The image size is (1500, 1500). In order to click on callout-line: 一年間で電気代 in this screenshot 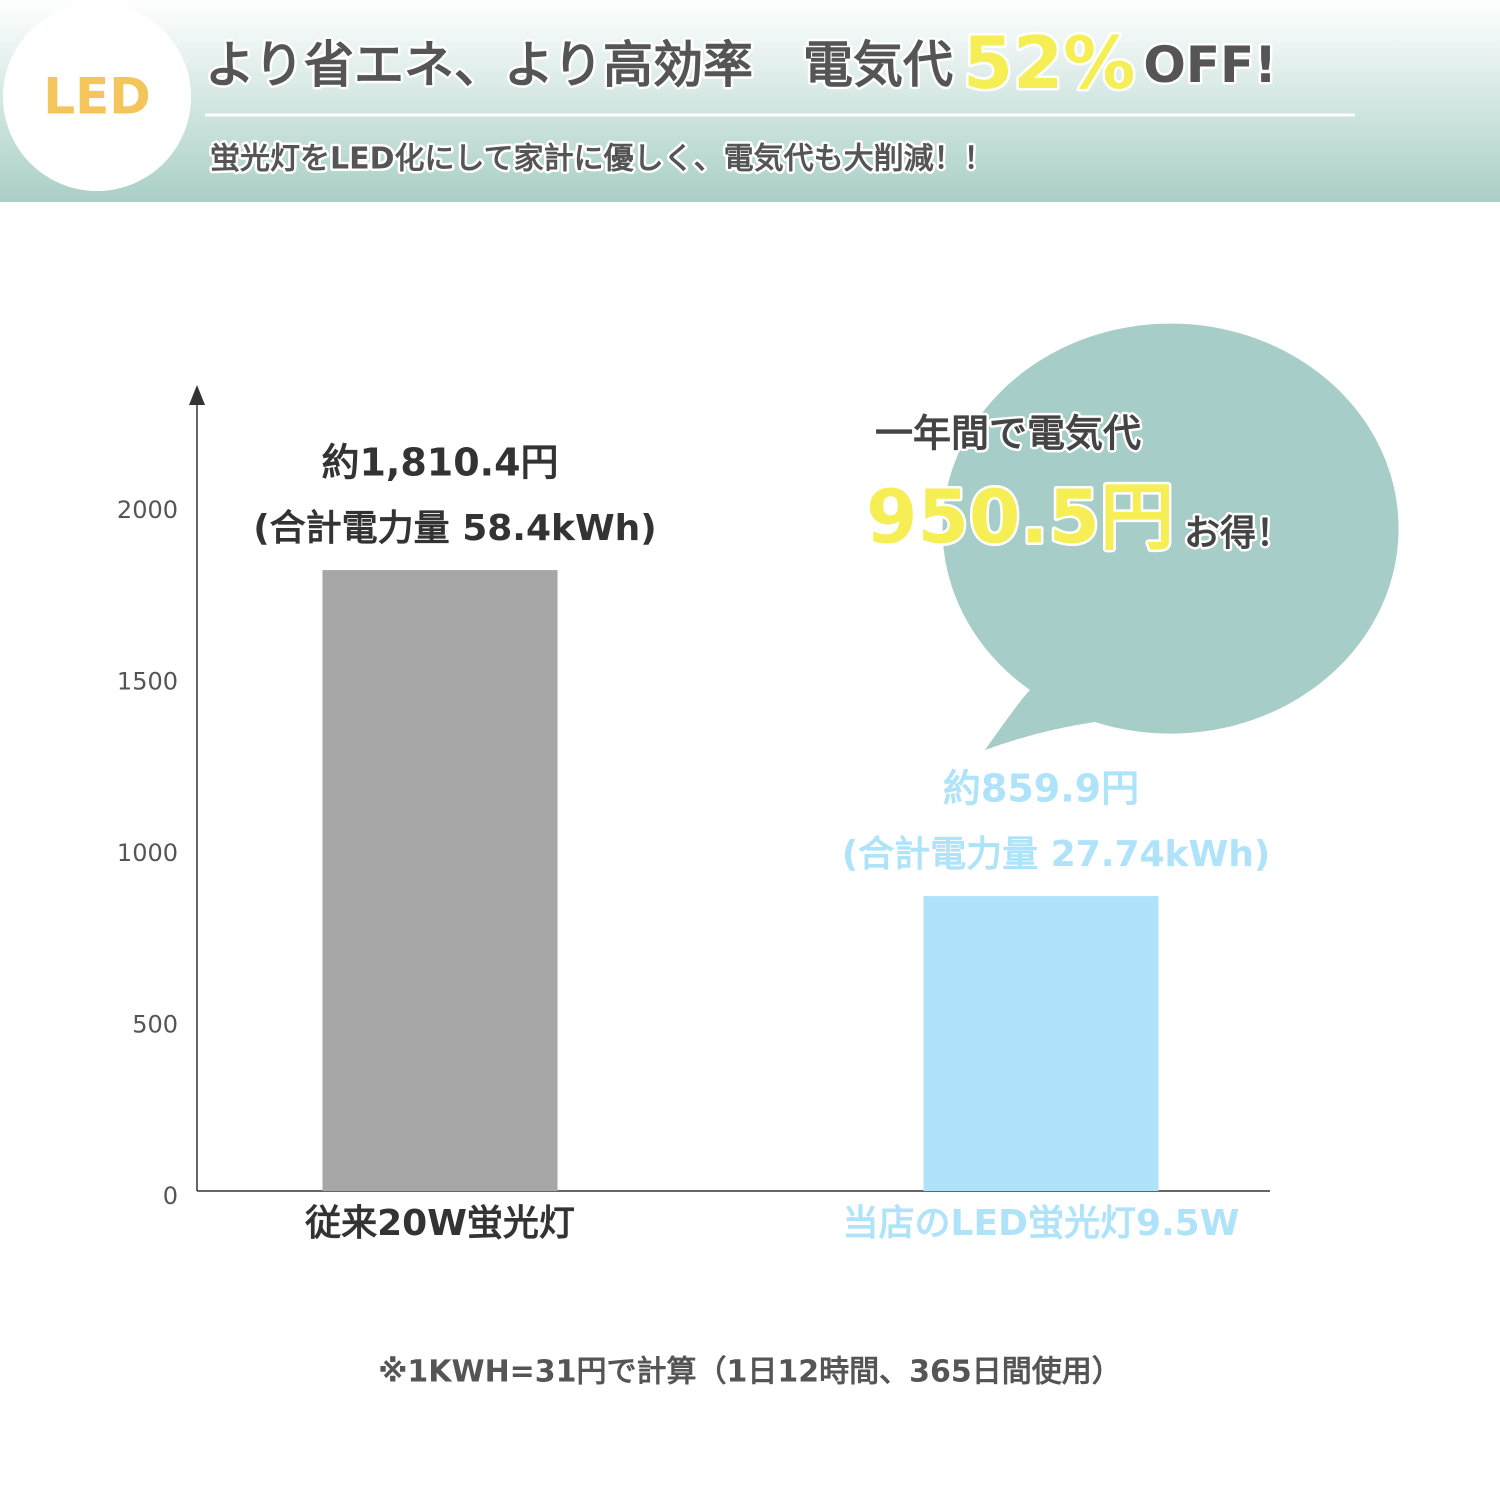, I will do `click(1008, 434)`.